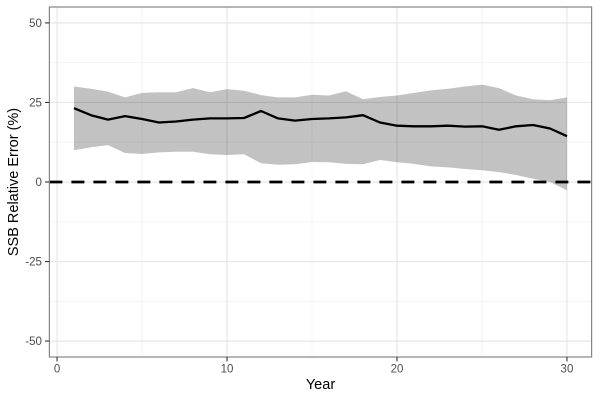 The height and width of the screenshot is (400, 600). What do you see at coordinates (57, 370) in the screenshot?
I see `x-tick-label: 0` at bounding box center [57, 370].